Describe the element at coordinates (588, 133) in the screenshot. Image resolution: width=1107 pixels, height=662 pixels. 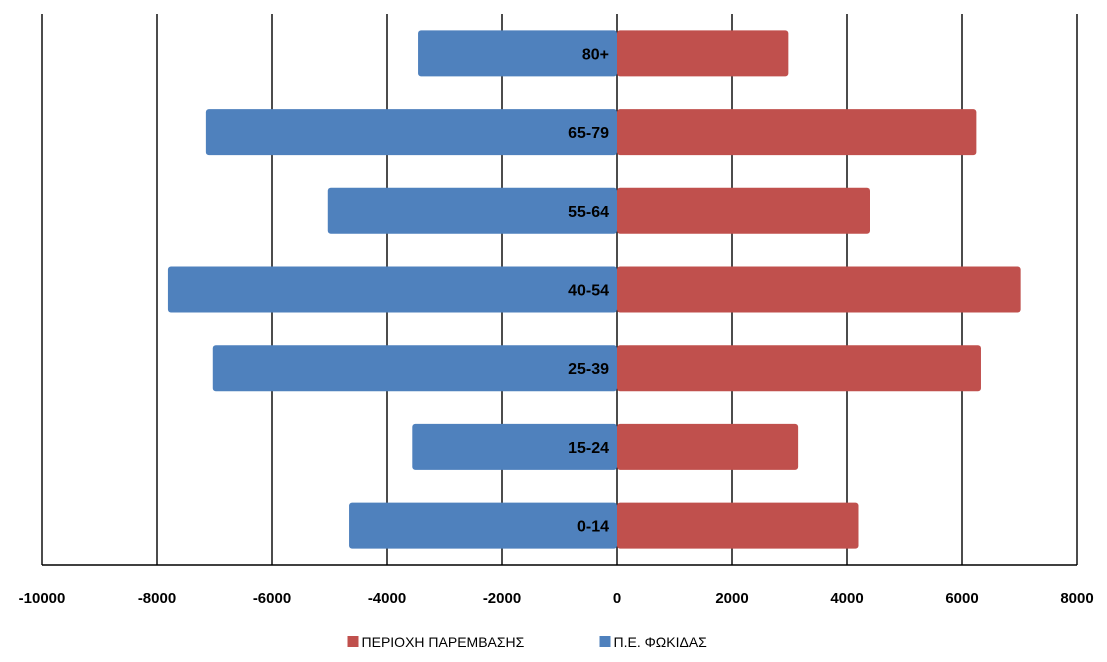
I see `category-label-65-79: 65-79` at that location.